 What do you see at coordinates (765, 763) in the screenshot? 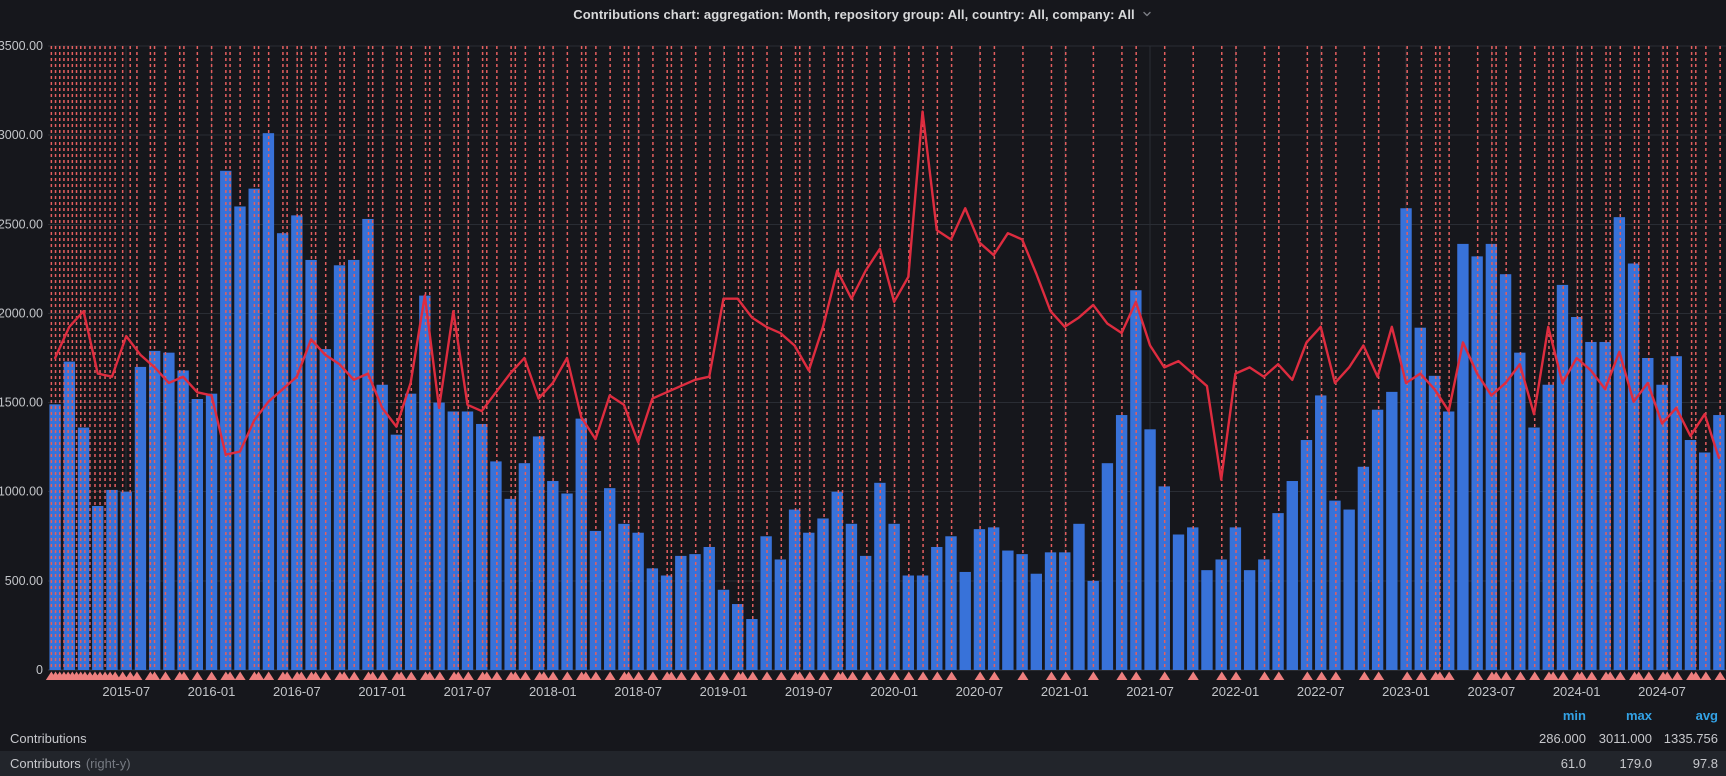
I see `legend-label-contributors: Contributors (right-y)` at bounding box center [765, 763].